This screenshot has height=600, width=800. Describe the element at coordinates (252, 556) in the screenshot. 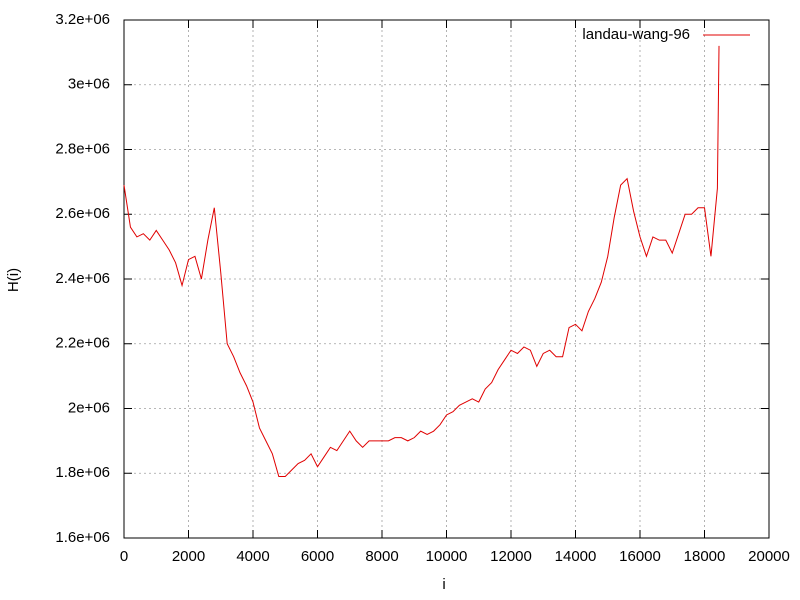

I see `x-tick-label: 4000` at that location.